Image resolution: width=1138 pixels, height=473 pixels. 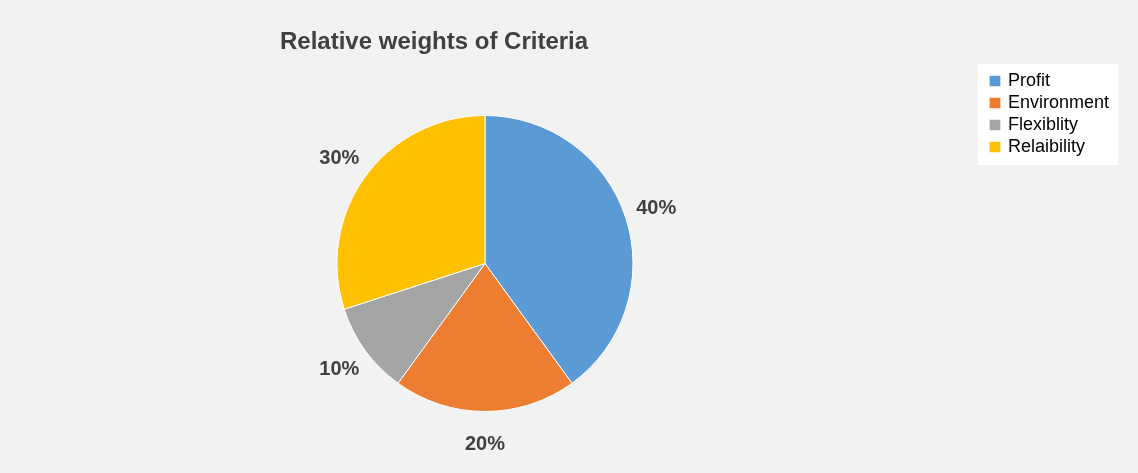 I want to click on chart-title: Relative weights of Criteria, so click(x=434, y=40).